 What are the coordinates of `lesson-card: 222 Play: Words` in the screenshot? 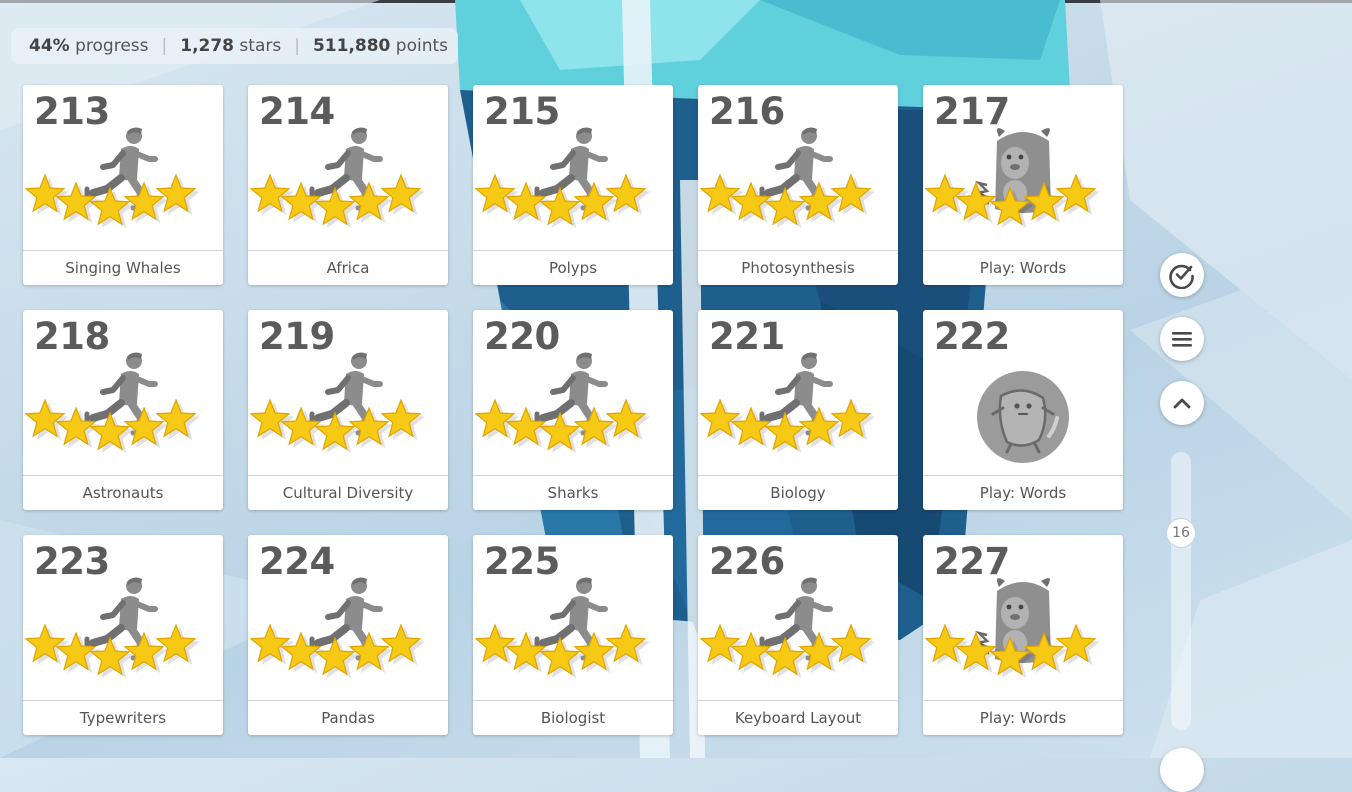 It's located at (1023, 410).